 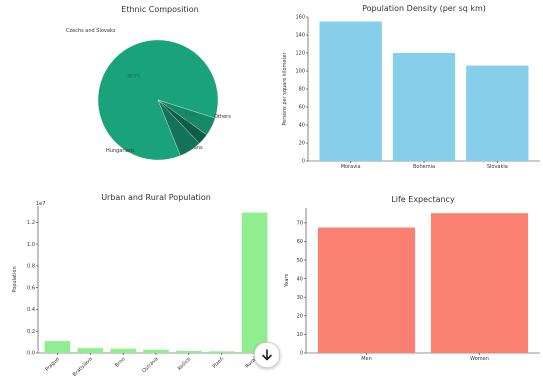 I want to click on bar-prague, so click(x=57, y=347).